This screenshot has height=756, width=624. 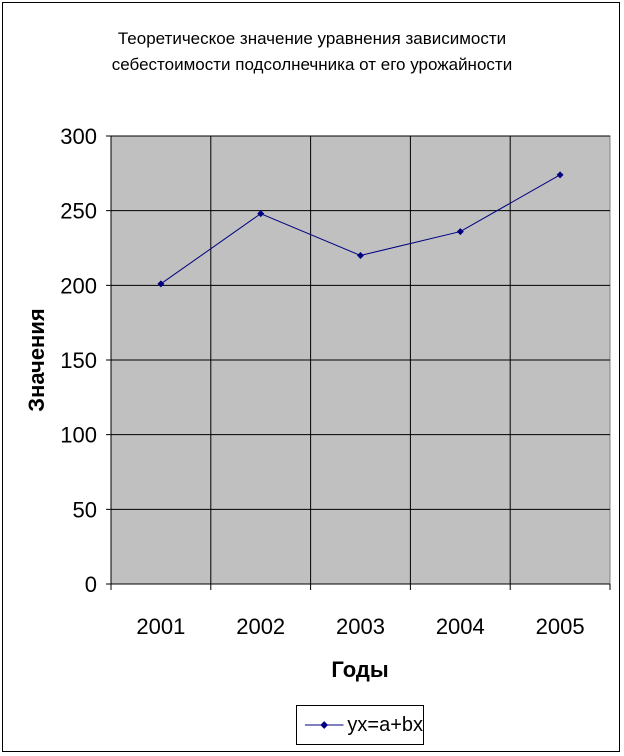 What do you see at coordinates (560, 626) in the screenshot?
I see `x-tick-label: 2005` at bounding box center [560, 626].